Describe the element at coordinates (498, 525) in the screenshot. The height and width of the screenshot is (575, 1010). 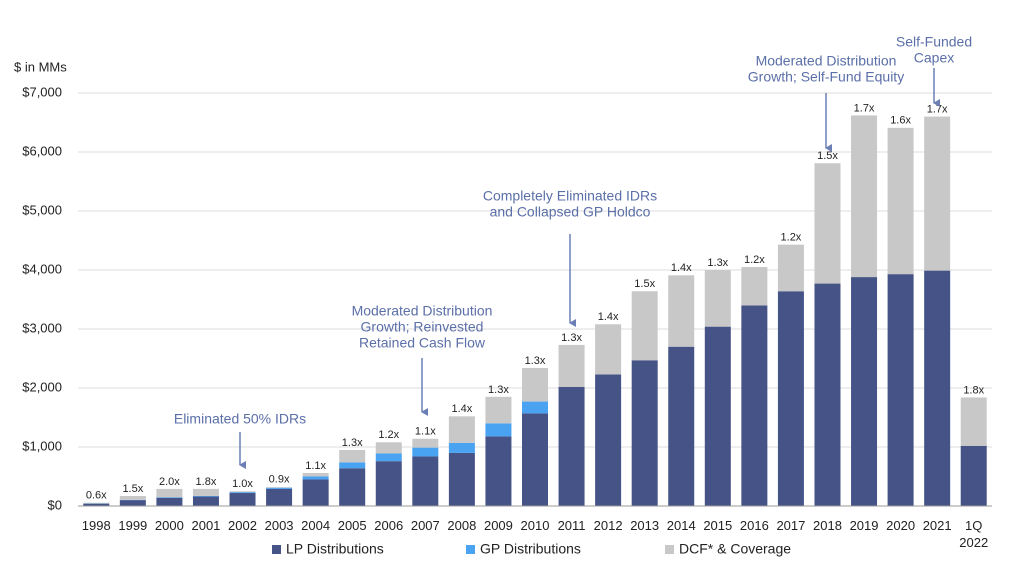
I see `x-tick-label: 2009` at that location.